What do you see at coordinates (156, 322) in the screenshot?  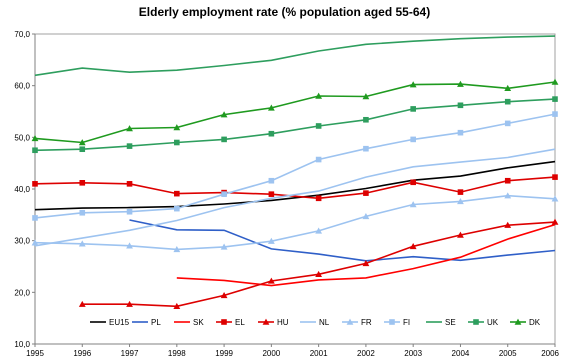 I see `legend-label: PL` at bounding box center [156, 322].